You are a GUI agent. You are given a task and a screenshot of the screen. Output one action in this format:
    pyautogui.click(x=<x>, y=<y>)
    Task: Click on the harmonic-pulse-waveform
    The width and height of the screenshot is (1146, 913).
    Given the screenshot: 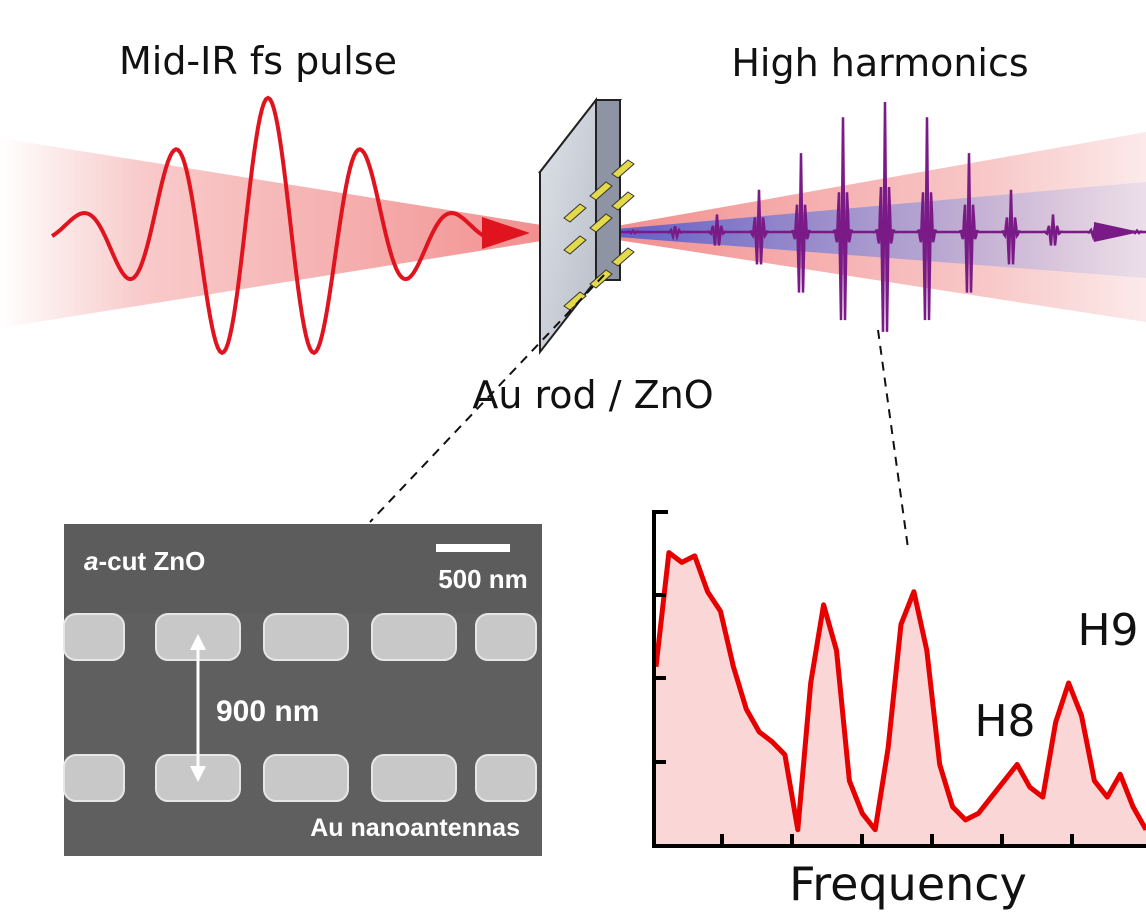 What is the action you would take?
    pyautogui.click(x=862, y=216)
    